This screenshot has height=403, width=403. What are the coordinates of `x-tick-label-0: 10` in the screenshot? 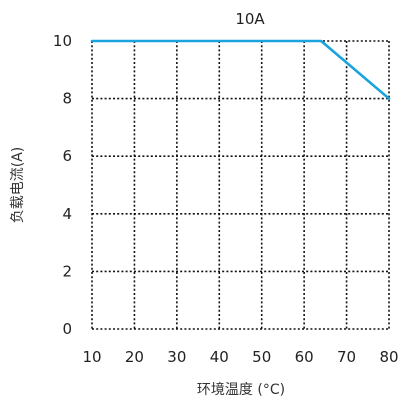 It's located at (91, 357).